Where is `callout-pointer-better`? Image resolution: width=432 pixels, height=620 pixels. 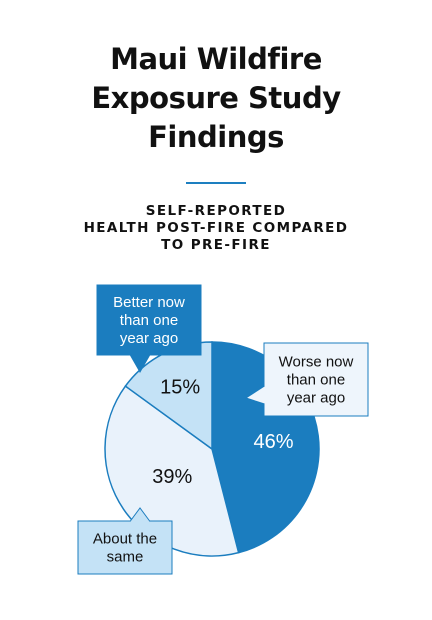 callout-pointer-better is located at coordinates (140, 364).